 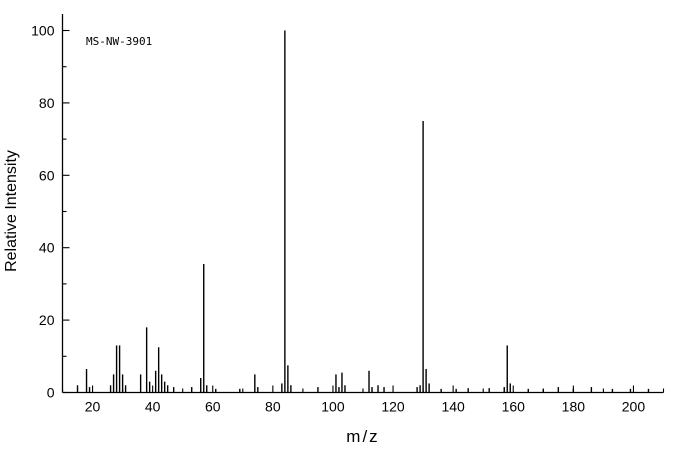 I want to click on x-axis-label: m/z, so click(x=362, y=436).